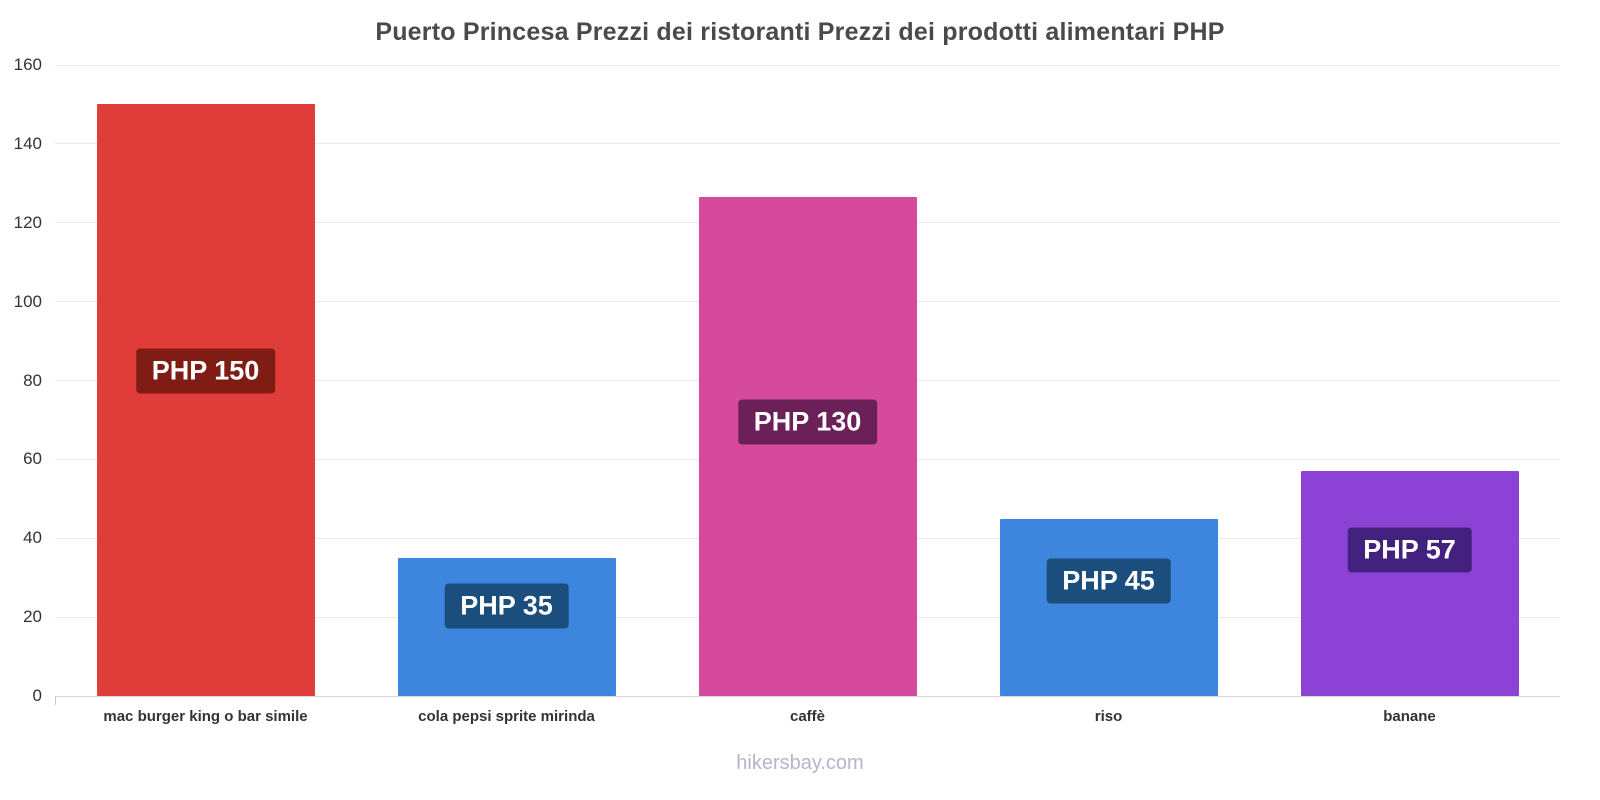 The width and height of the screenshot is (1600, 800). I want to click on y-axis: 0 20 40 60 80 100 120 140 160, so click(23, 380).